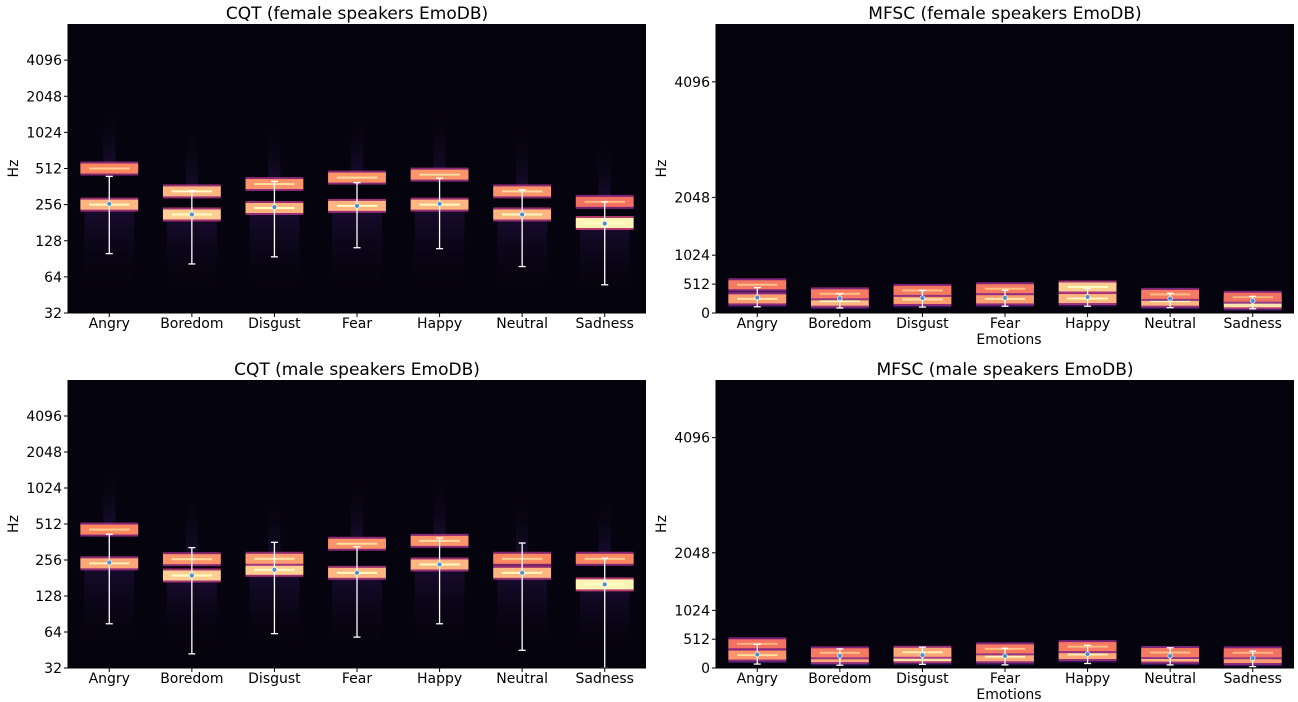  Describe the element at coordinates (357, 14) in the screenshot. I see `panel-title: CQT (female speakers EmoDB)` at that location.